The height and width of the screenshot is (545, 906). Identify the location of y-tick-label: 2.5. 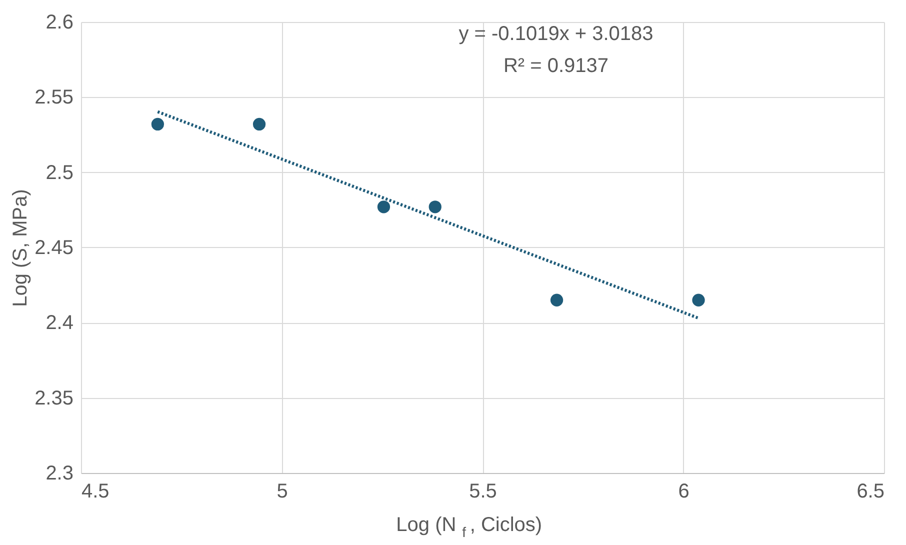
(60, 173).